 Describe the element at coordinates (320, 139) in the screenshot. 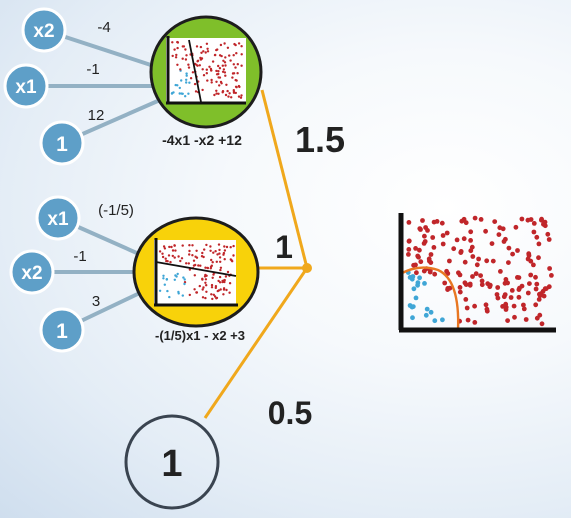

I see `output-weight-1: 1.5` at that location.